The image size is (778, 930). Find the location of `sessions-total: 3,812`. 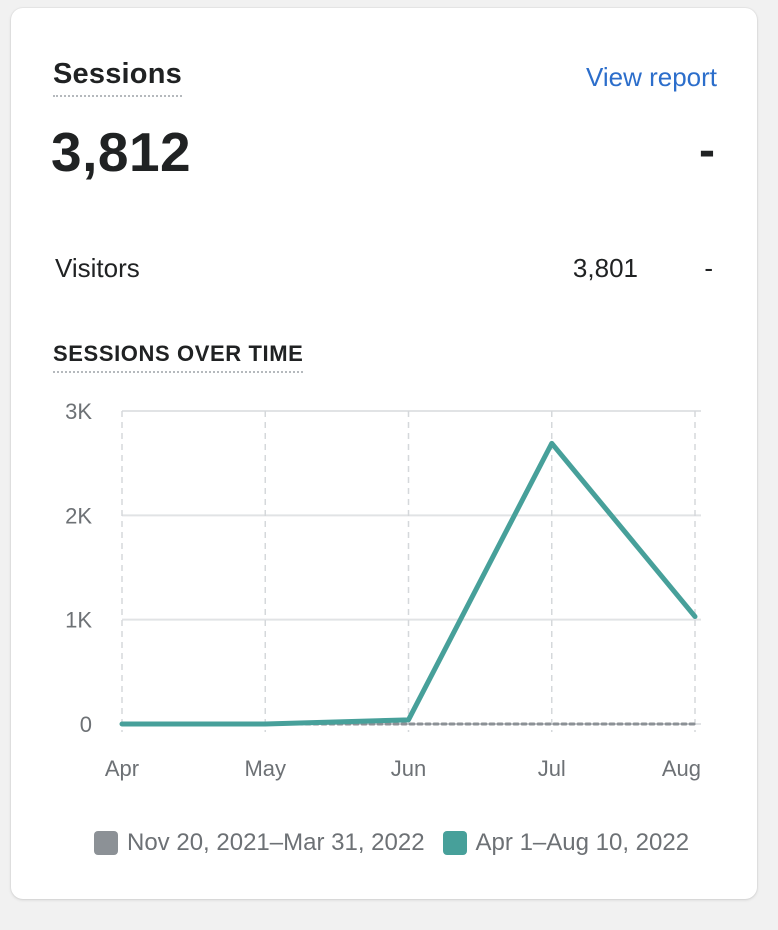

sessions-total: 3,812 is located at coordinates (121, 152).